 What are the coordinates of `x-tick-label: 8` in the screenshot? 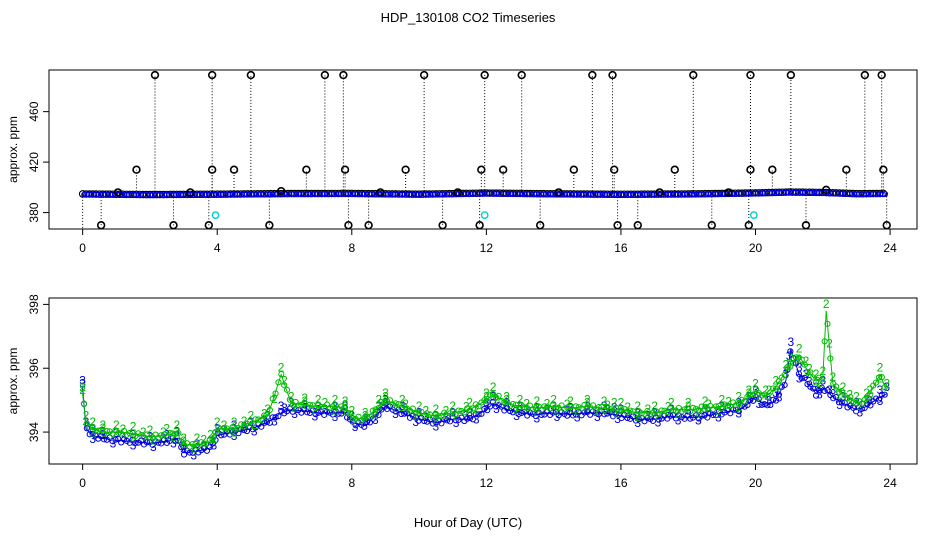 It's located at (351, 483).